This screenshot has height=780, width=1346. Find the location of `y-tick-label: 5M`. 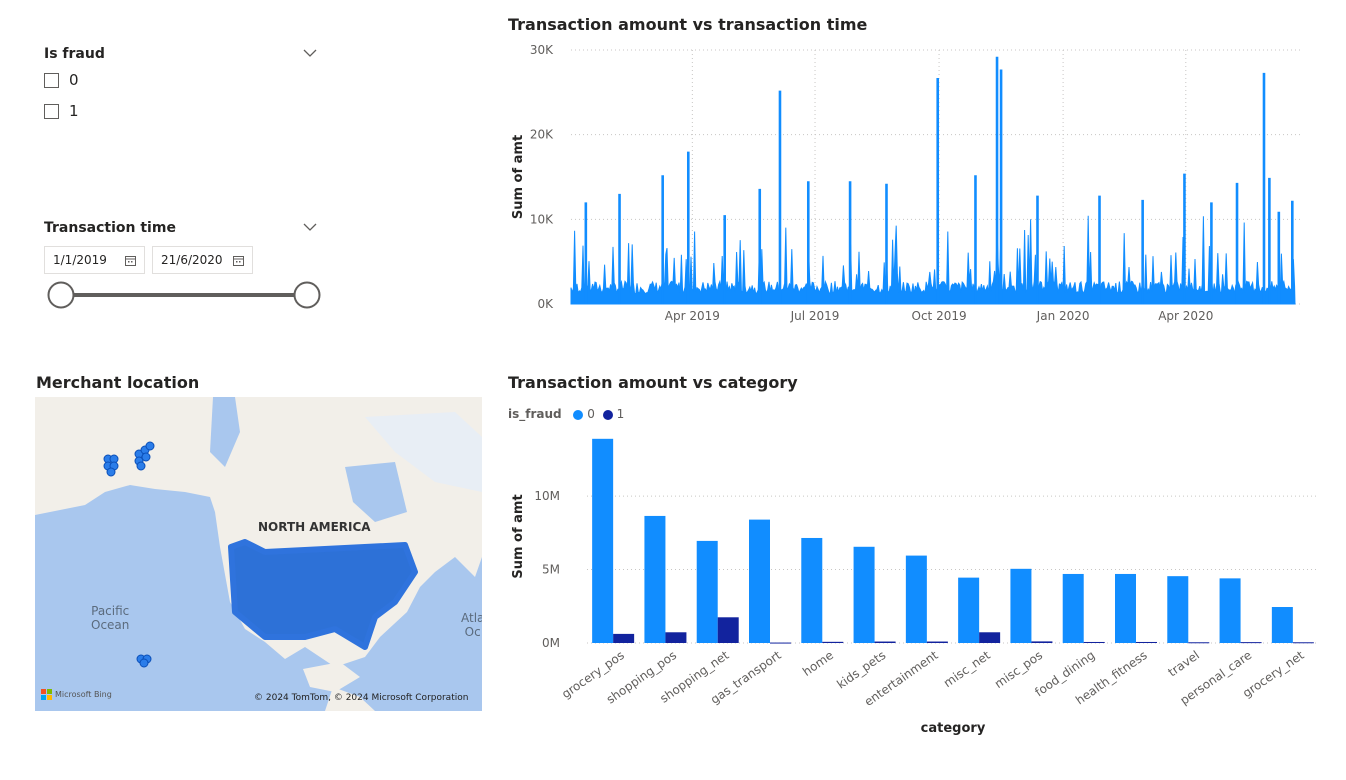

y-tick-label: 5M is located at coordinates (551, 570).